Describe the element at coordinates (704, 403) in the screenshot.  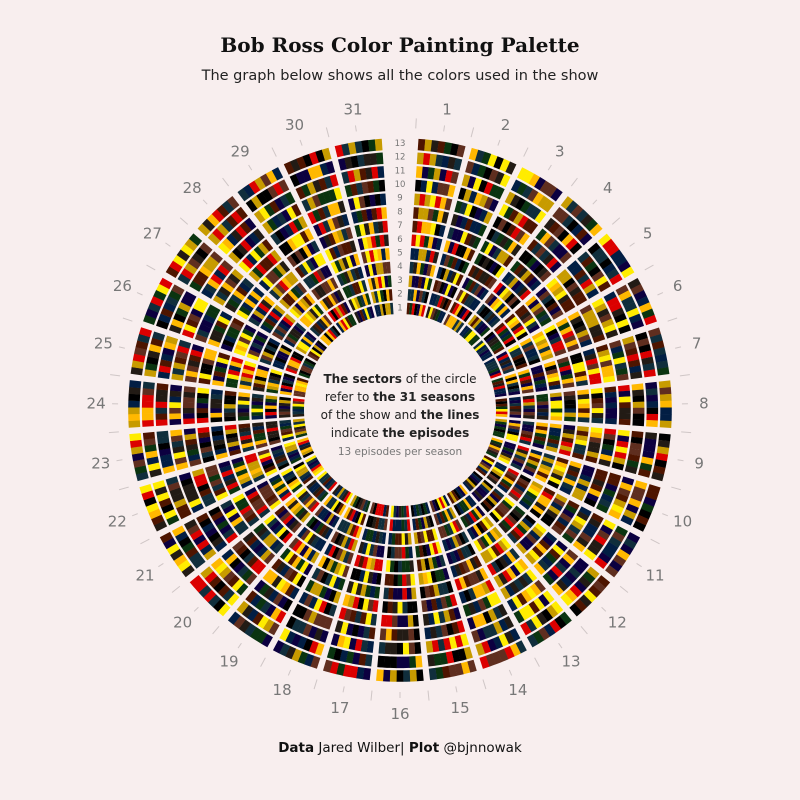
I see `season-label: 8` at that location.